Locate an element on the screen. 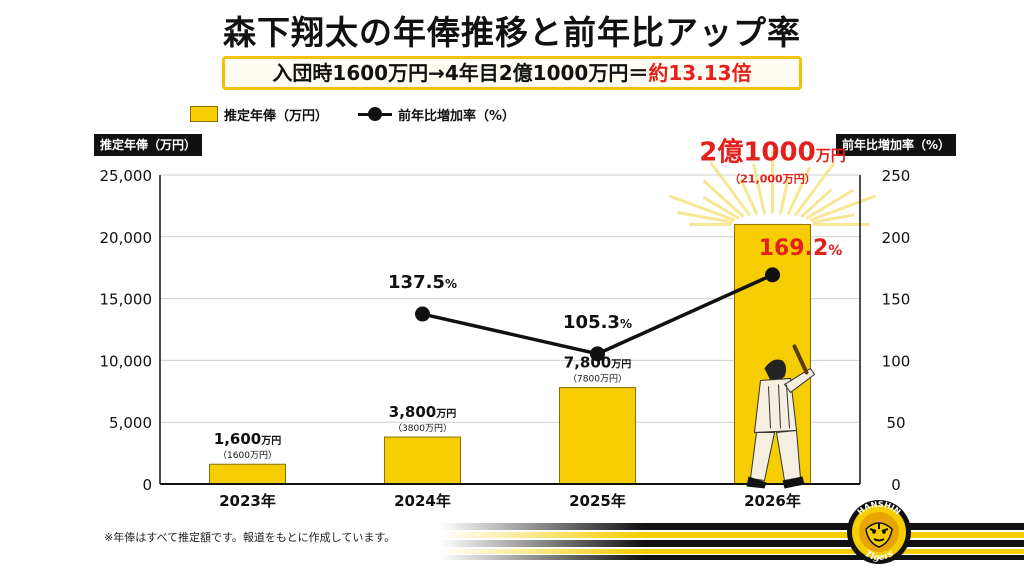  chart-title: 森下翔太の年俸推移と前年比アップ率 is located at coordinates (512, 32).